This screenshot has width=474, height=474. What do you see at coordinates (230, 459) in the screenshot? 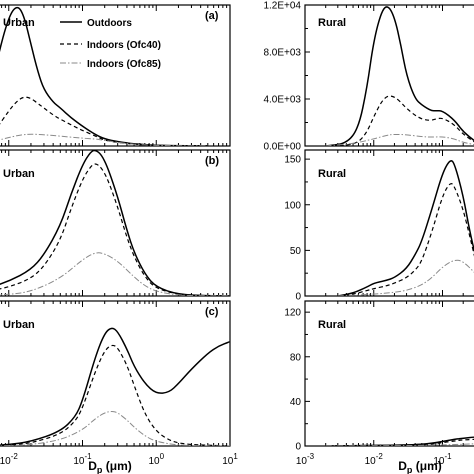
I see `x-tick-label: 10¹` at bounding box center [230, 459].